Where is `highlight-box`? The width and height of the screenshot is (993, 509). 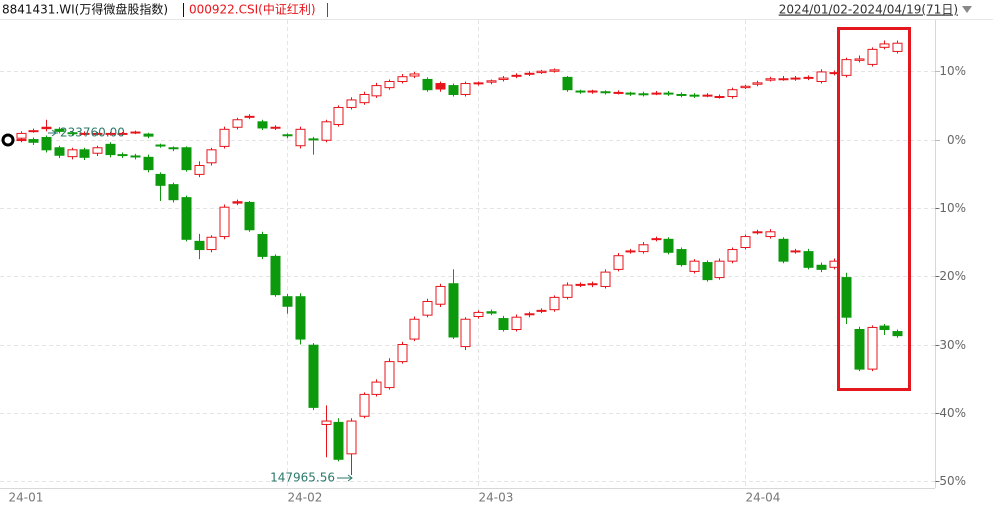 highlight-box is located at coordinates (874, 209).